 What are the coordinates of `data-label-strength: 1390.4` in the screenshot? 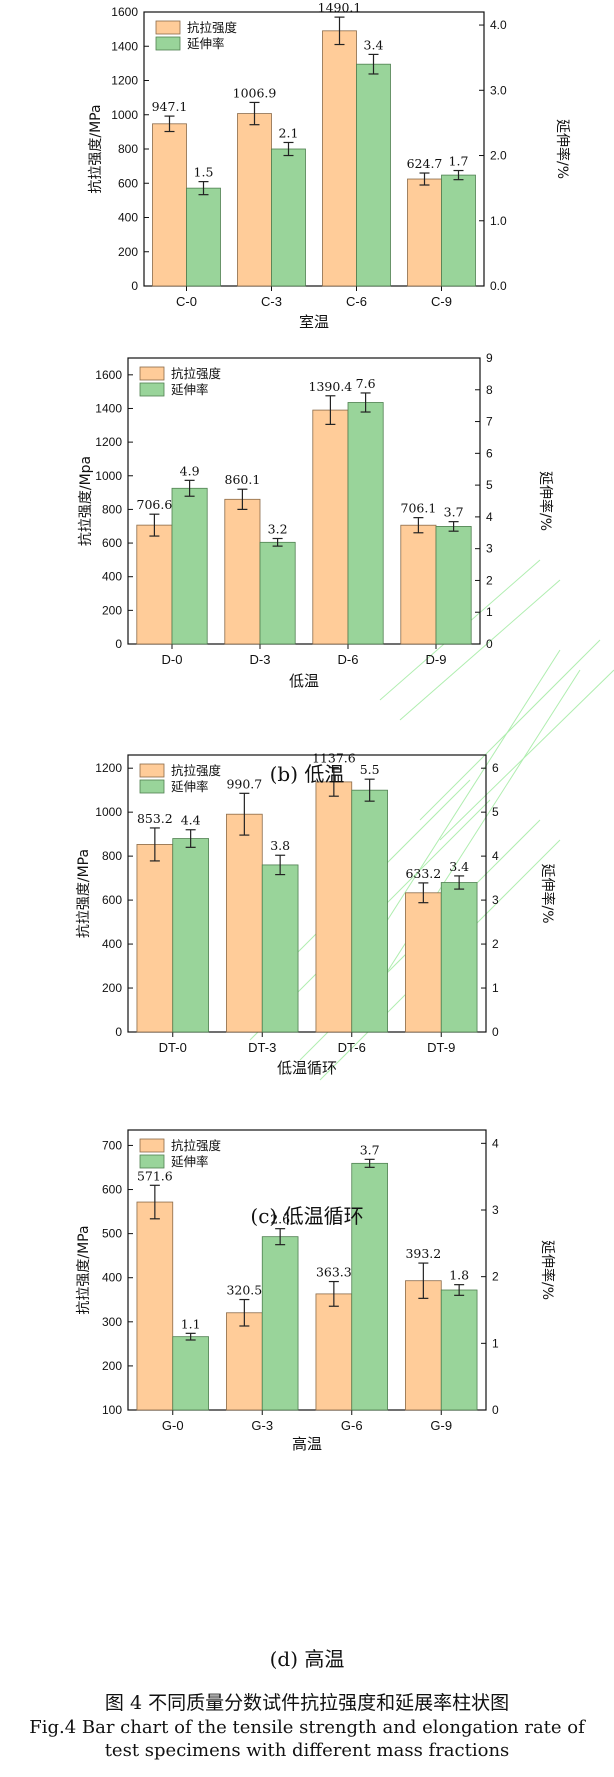 It's located at (331, 386).